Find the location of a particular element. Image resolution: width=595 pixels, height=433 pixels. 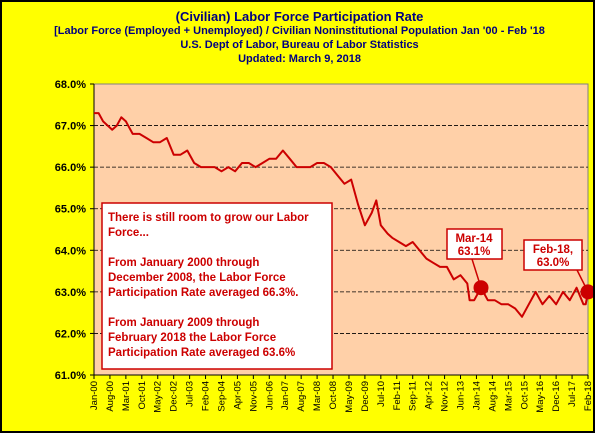

y-tick-label: 67.0% is located at coordinates (70, 127).